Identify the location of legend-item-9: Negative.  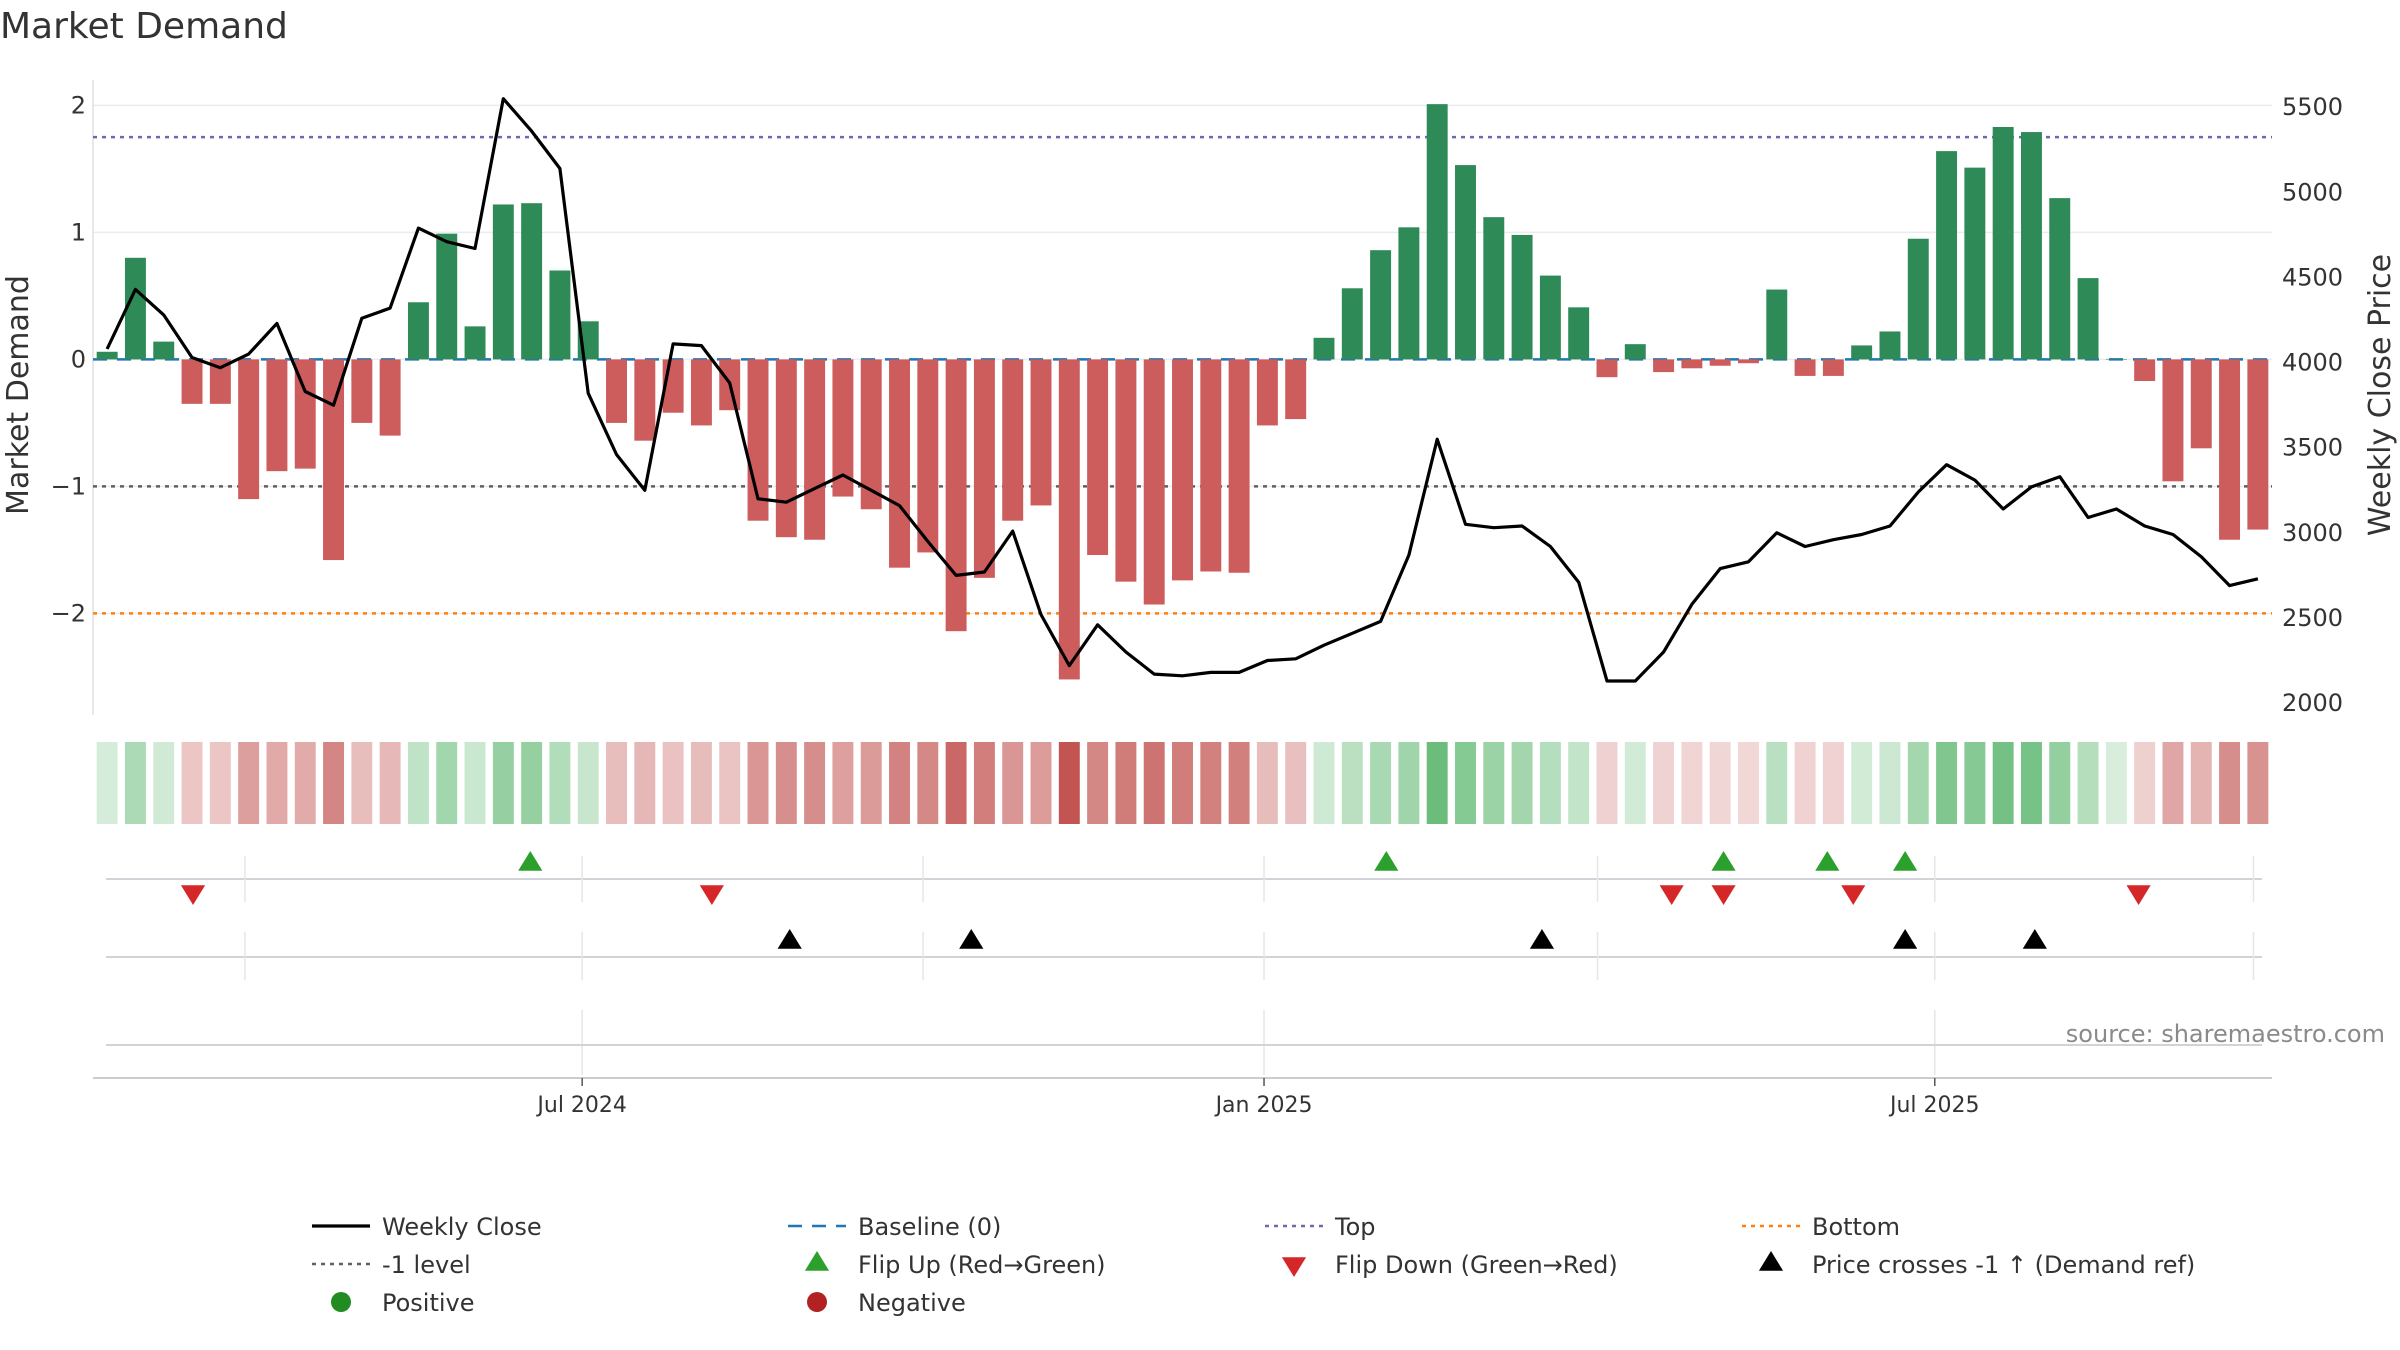
(886, 1303).